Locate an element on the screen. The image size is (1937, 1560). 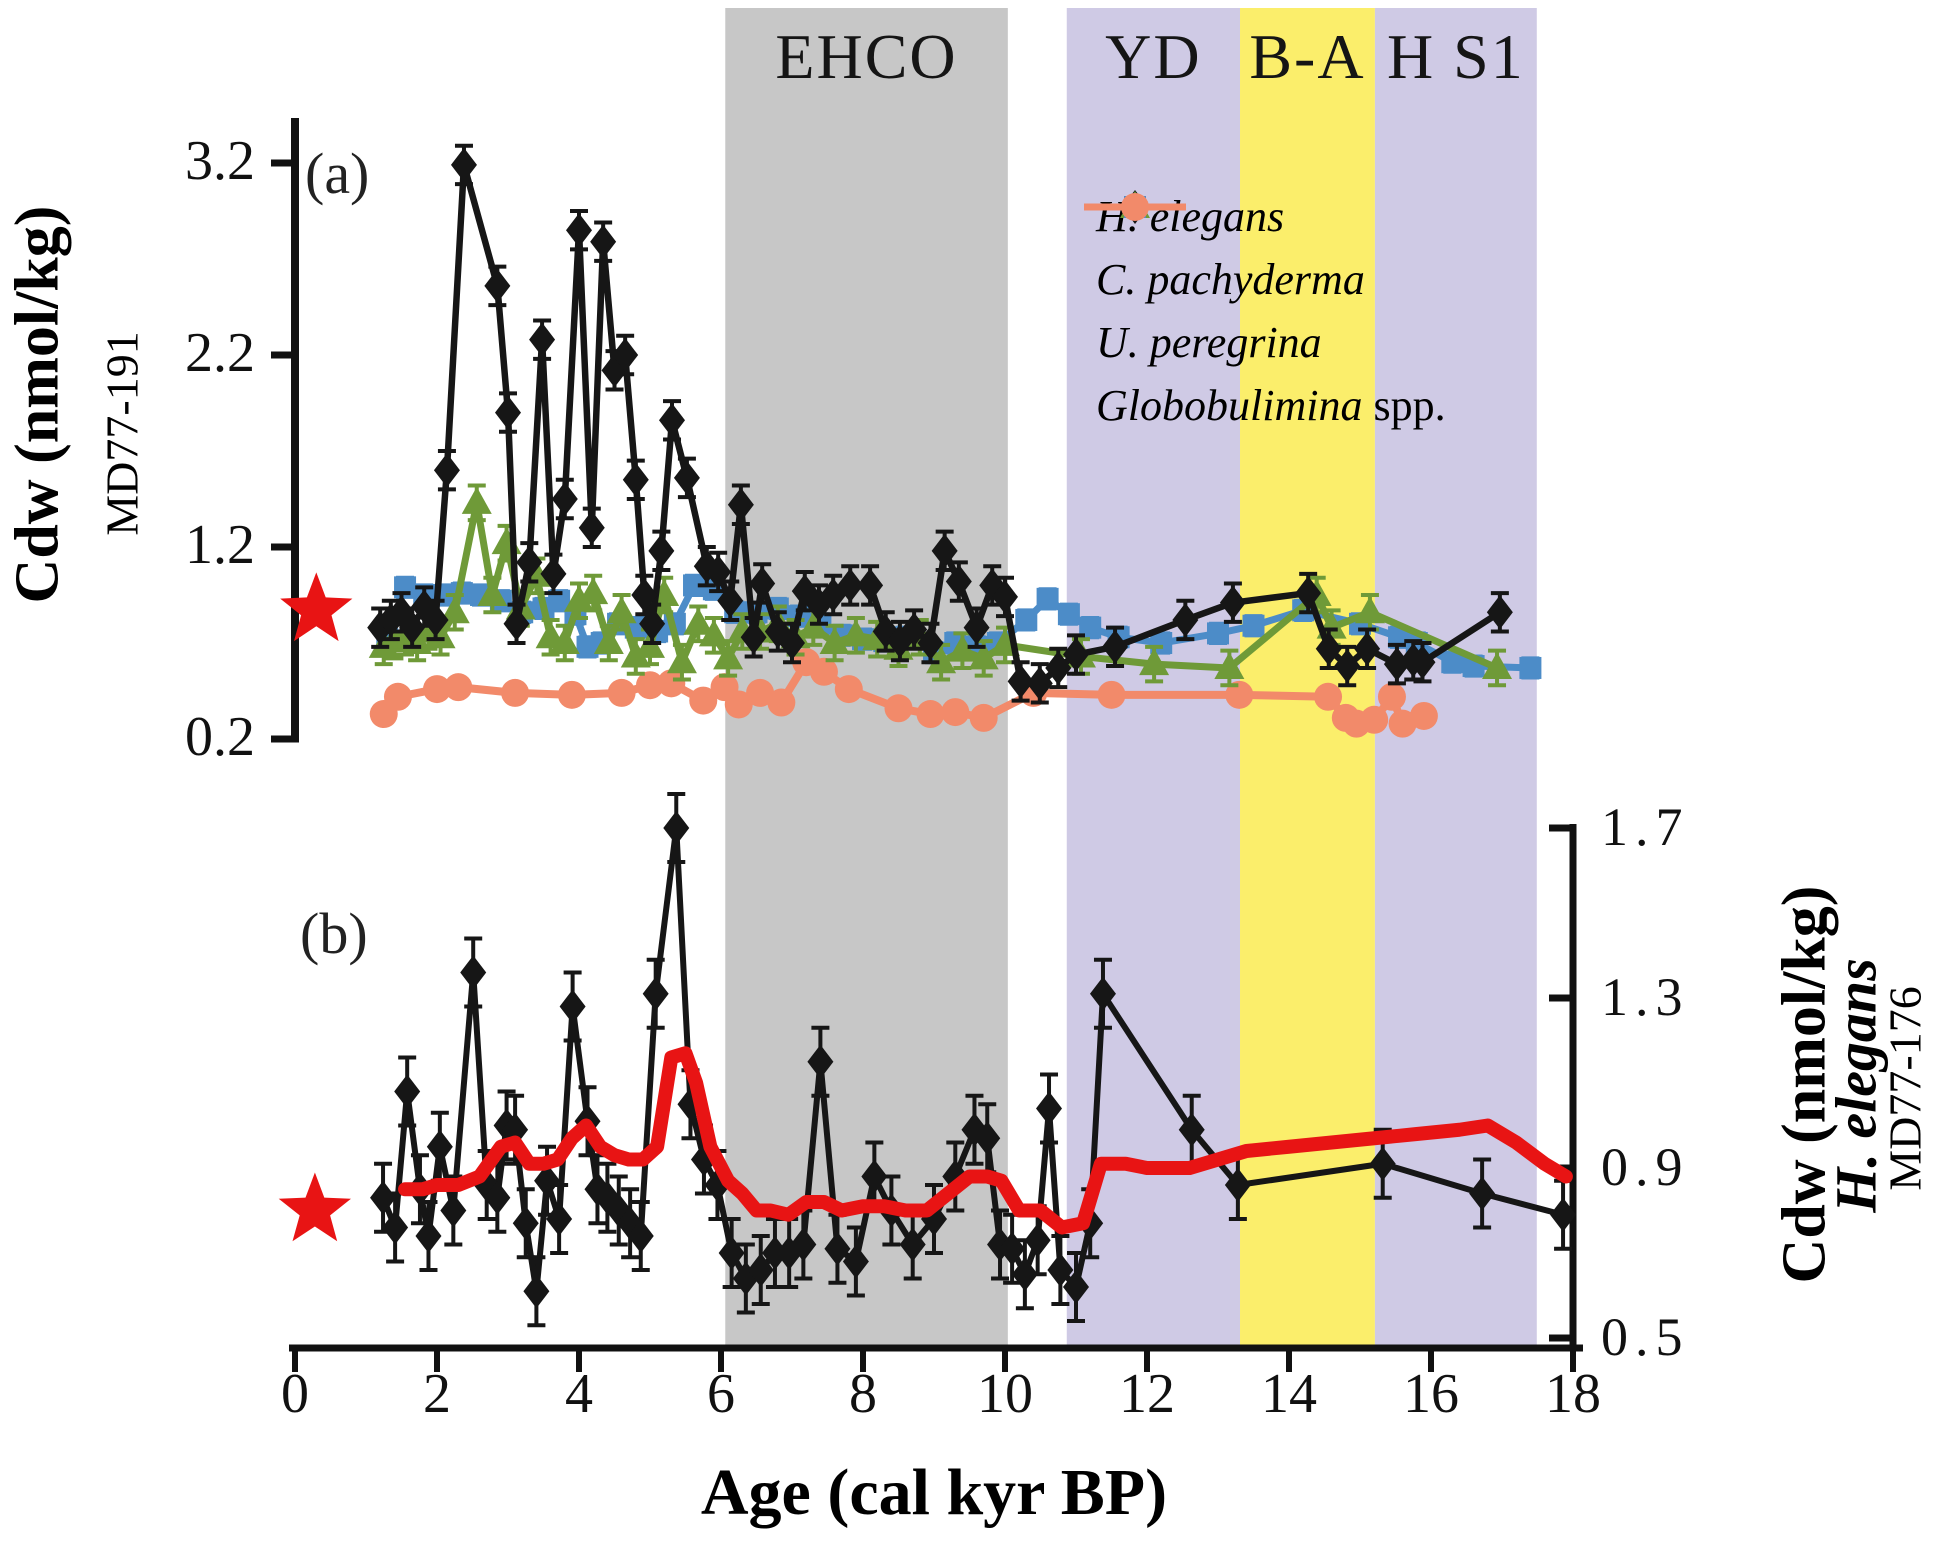
legend-label-suffix: spp. is located at coordinates (1404, 405).